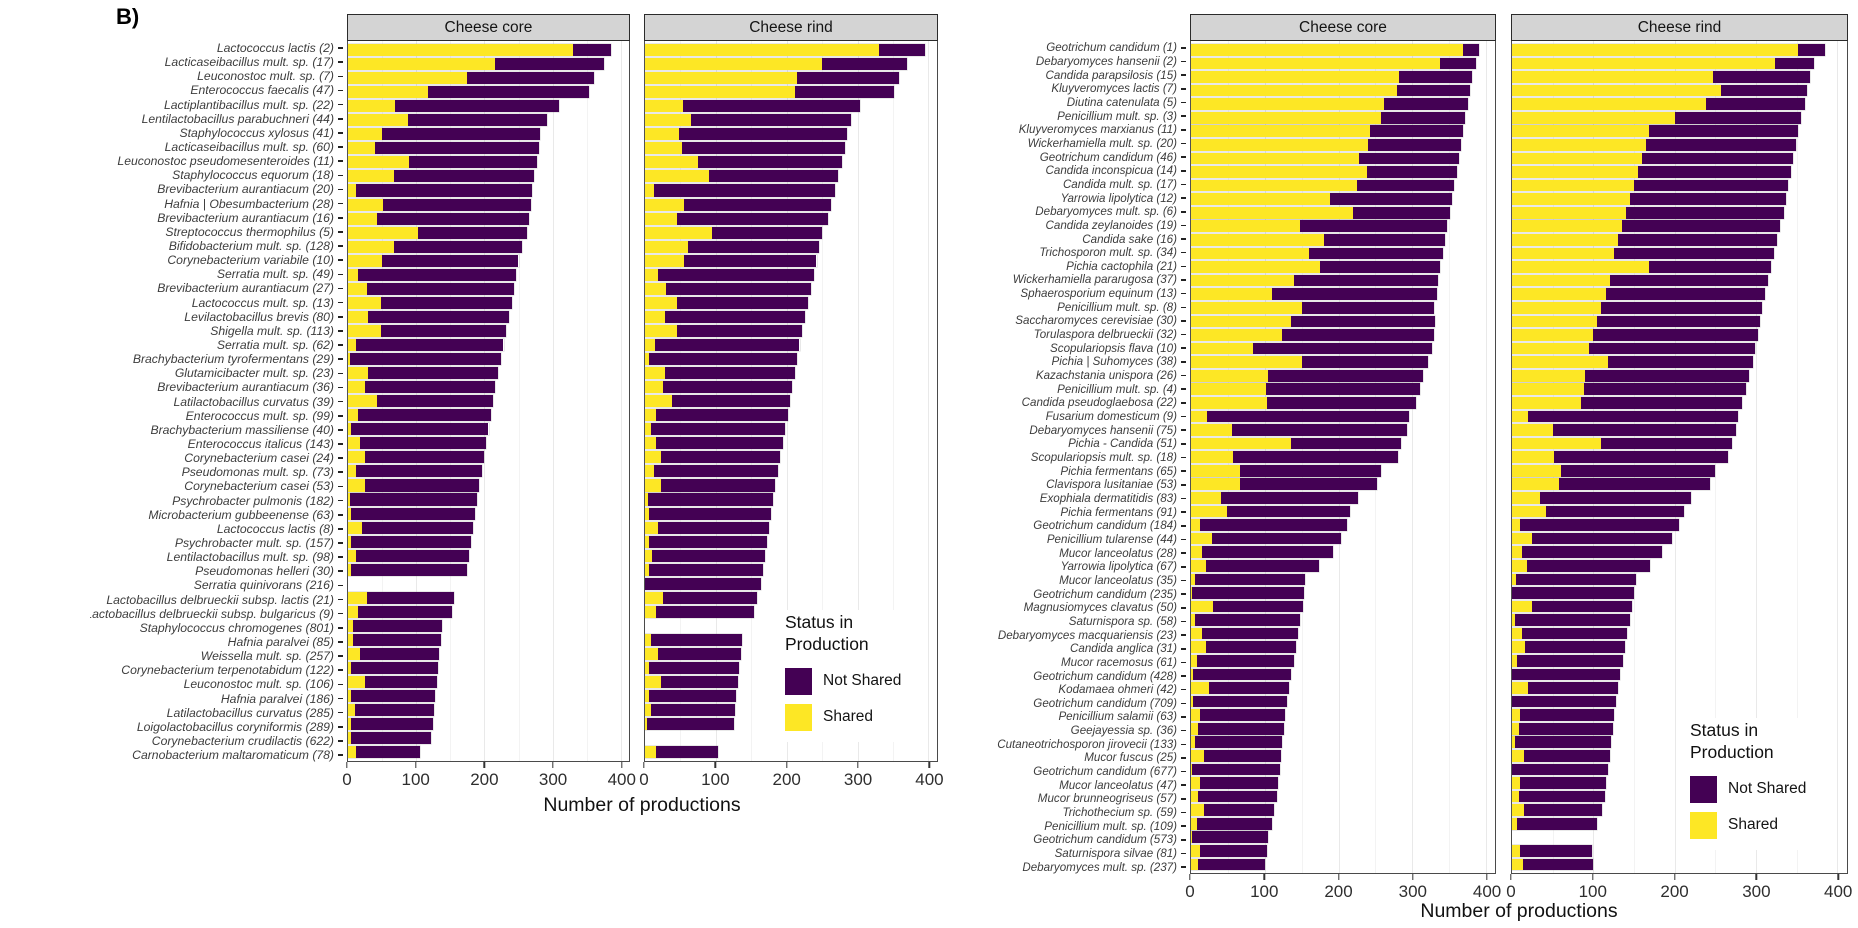 This screenshot has height=928, width=1858. What do you see at coordinates (216, 515) in the screenshot?
I see `species-label-row: Microbacterium gubbeenense (63)` at bounding box center [216, 515].